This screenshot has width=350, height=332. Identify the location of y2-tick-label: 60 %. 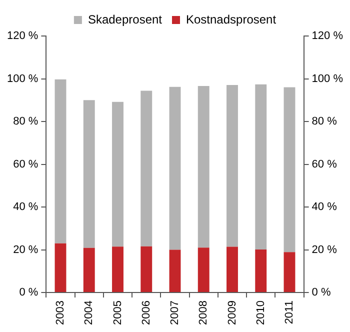
(325, 164).